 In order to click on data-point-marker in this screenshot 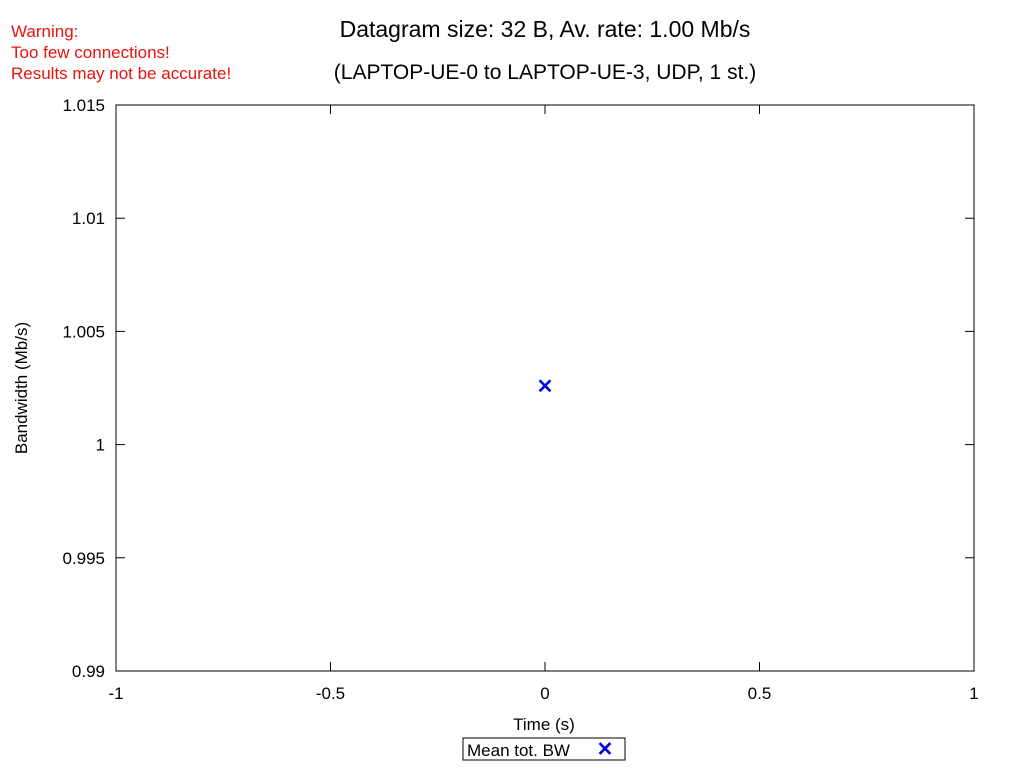, I will do `click(545, 386)`.